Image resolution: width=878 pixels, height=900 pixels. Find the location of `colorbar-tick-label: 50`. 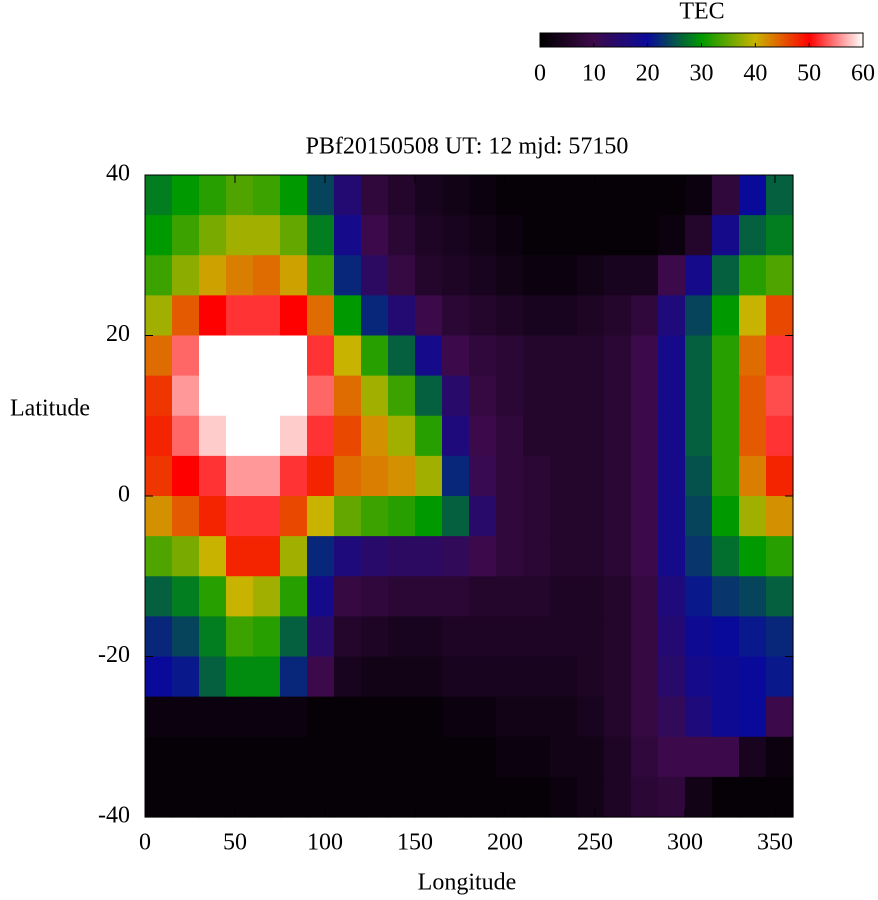

colorbar-tick-label: 50 is located at coordinates (809, 74).